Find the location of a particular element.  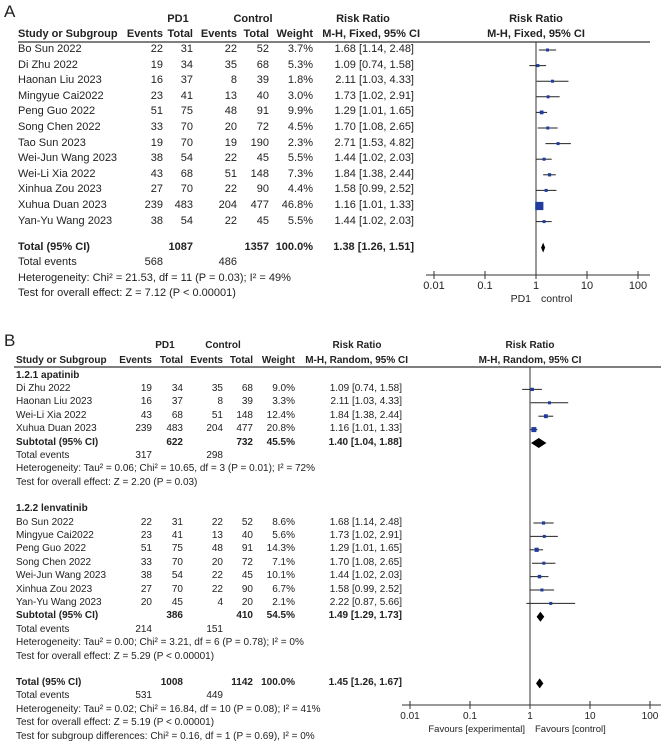

favours-left-label: Favours [experimental] is located at coordinates (476, 729).